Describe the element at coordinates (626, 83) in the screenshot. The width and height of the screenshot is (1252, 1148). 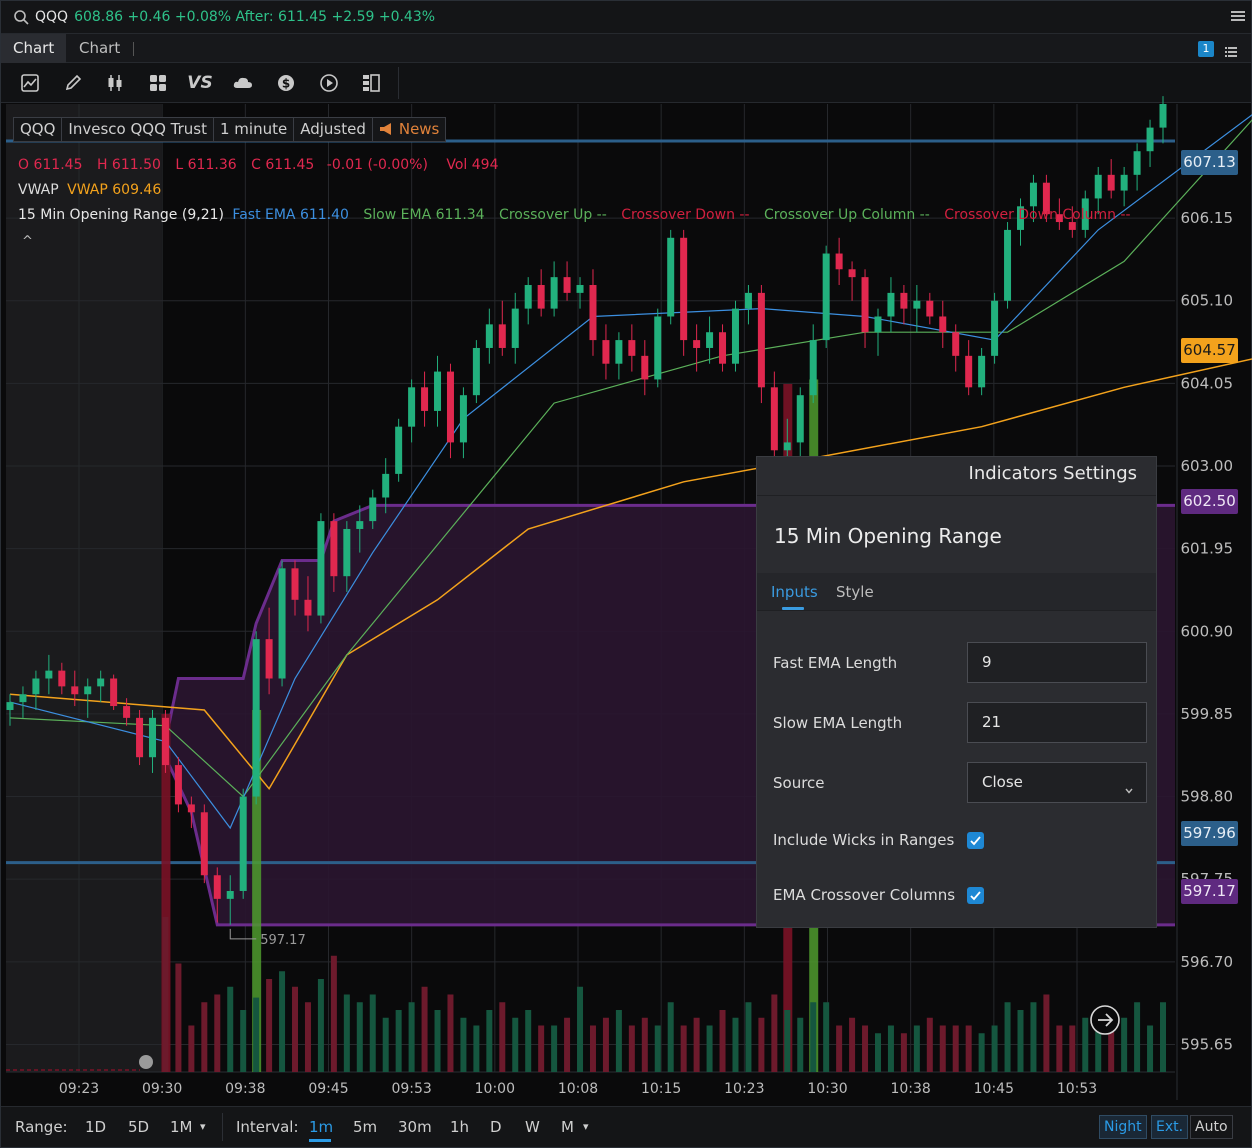
I see `chart-toolbar: VS $` at that location.